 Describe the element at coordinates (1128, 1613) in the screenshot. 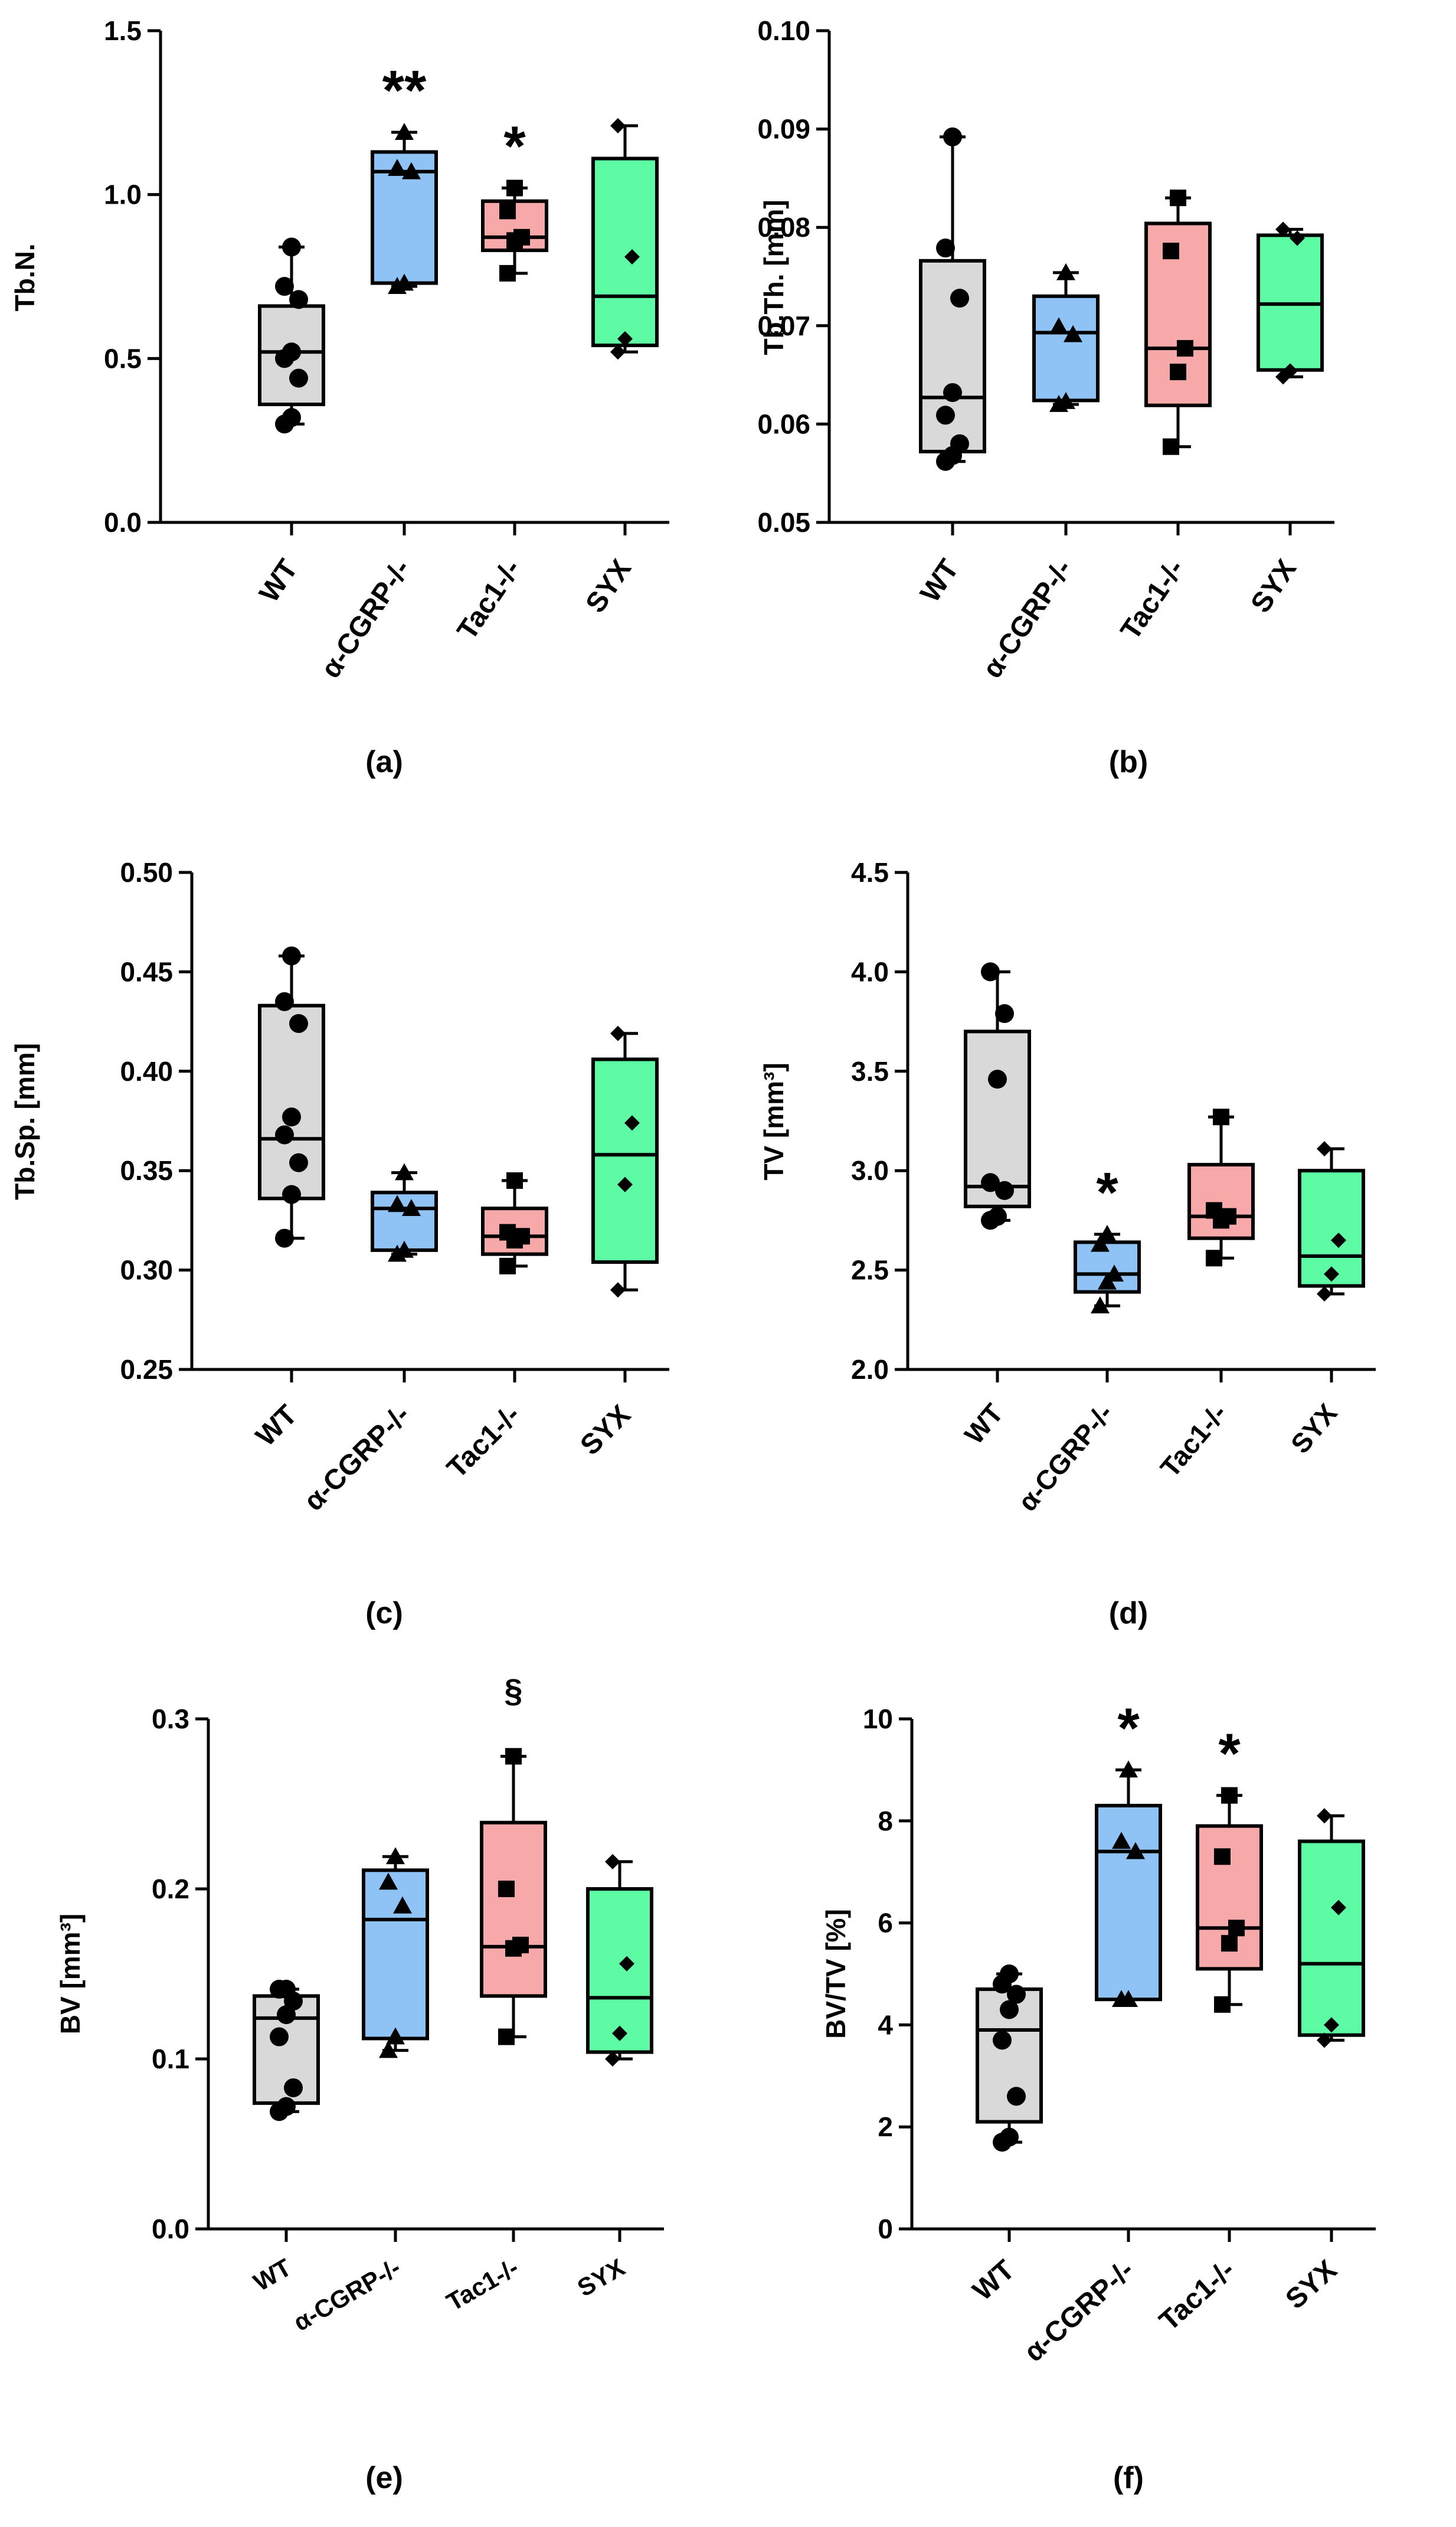

I see `panel-caption: (d)` at that location.